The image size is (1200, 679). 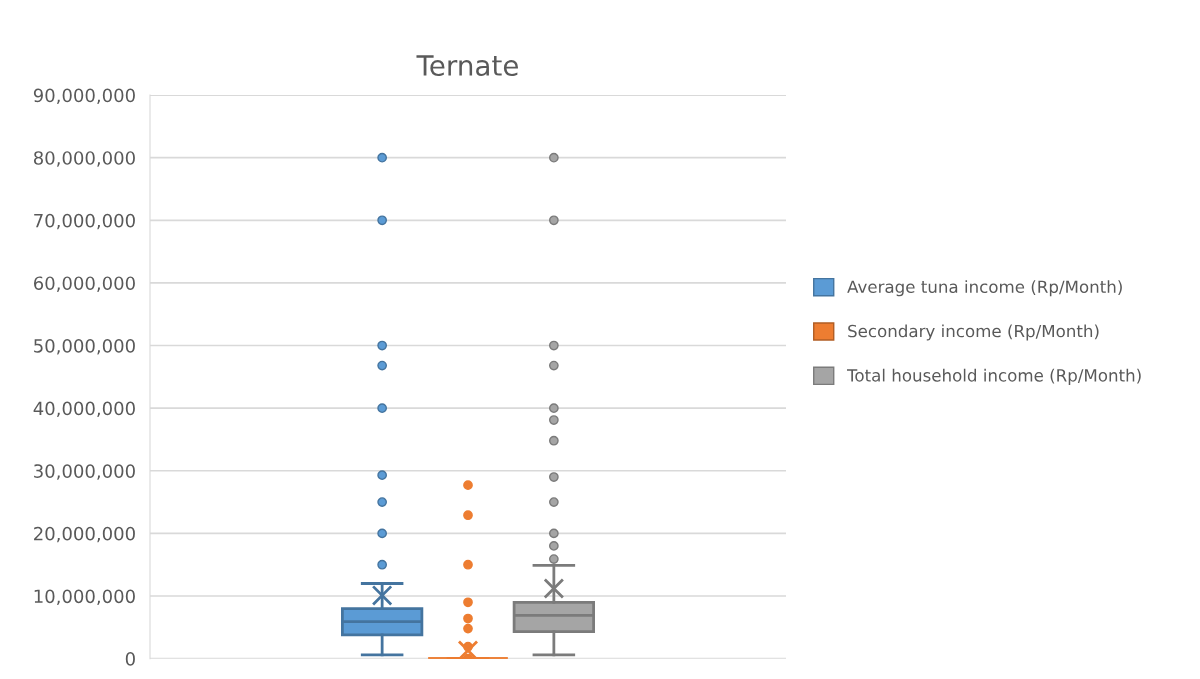 What do you see at coordinates (84, 534) in the screenshot?
I see `y-tick-label: 20,000,000` at bounding box center [84, 534].